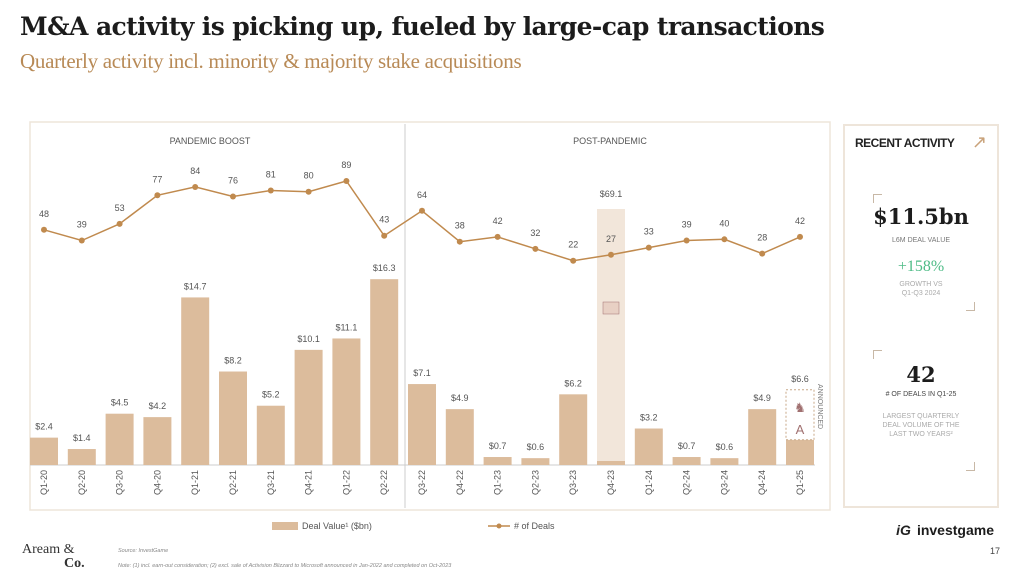  Describe the element at coordinates (921, 374) in the screenshot. I see `deal-count-stat: 42` at that location.